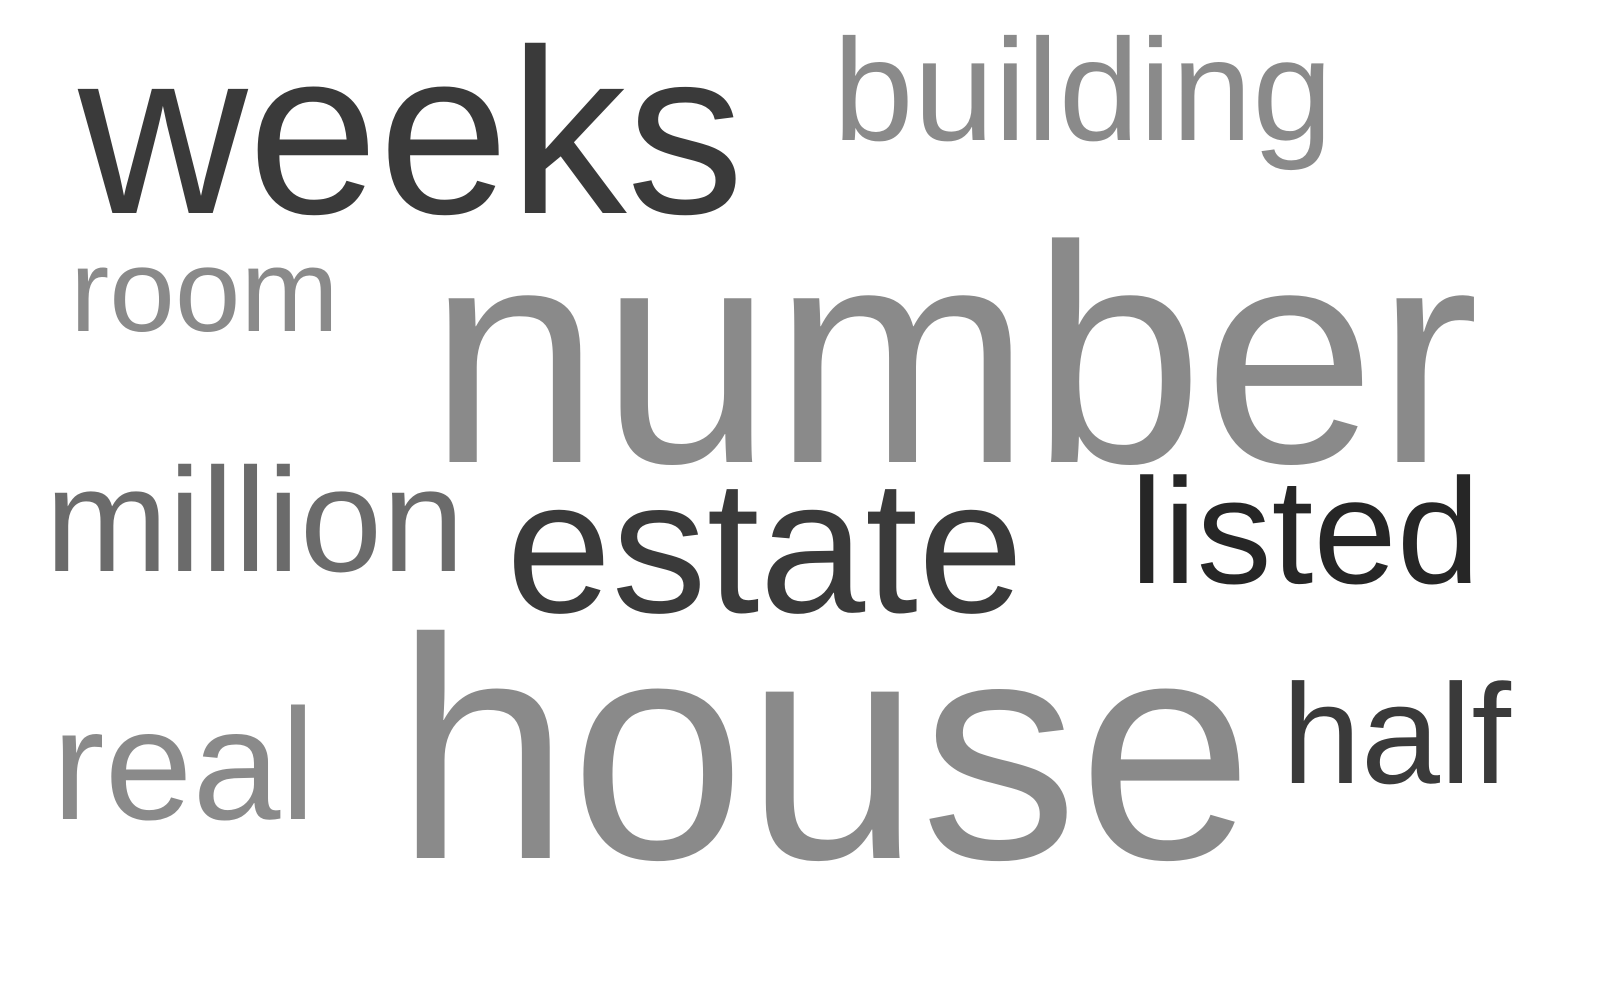 The height and width of the screenshot is (1000, 1600). What do you see at coordinates (765, 547) in the screenshot?
I see `word-estate: estate` at bounding box center [765, 547].